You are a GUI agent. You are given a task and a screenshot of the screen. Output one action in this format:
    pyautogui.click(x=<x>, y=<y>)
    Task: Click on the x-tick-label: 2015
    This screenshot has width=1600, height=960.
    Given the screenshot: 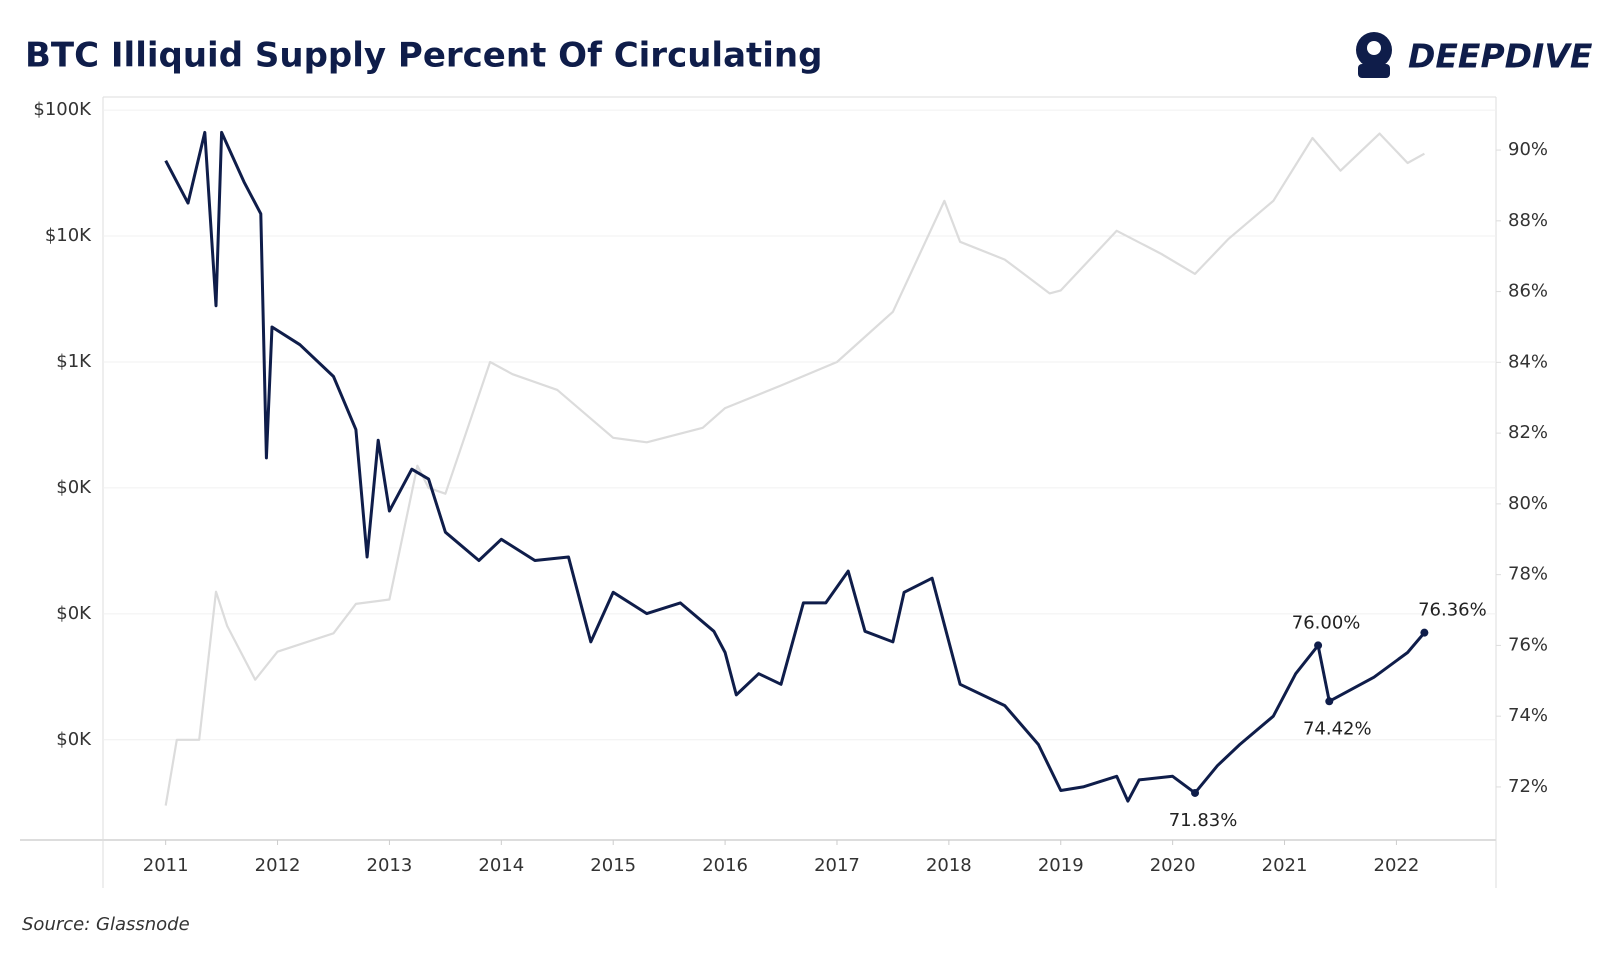 What is the action you would take?
    pyautogui.click(x=613, y=865)
    